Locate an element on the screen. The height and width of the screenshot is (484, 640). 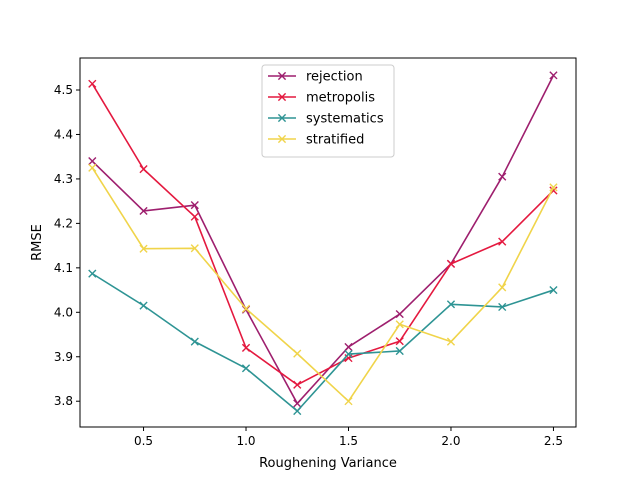
y-tick-label: 4.0 is located at coordinates (63, 312).